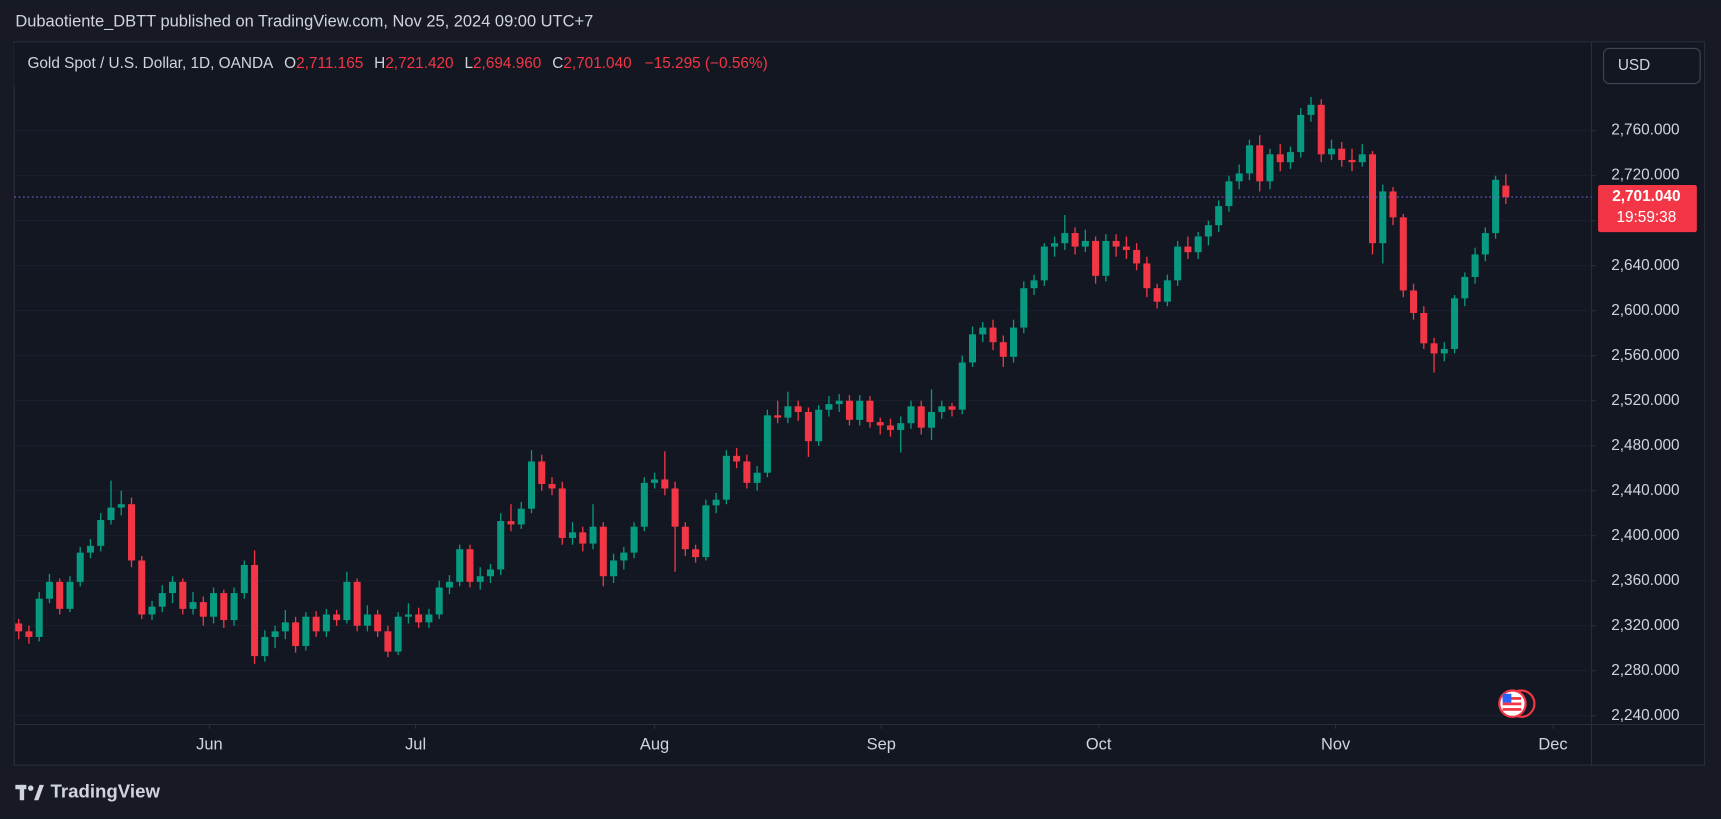 The width and height of the screenshot is (1721, 819). What do you see at coordinates (105, 790) in the screenshot?
I see `brand-name: TradingView` at bounding box center [105, 790].